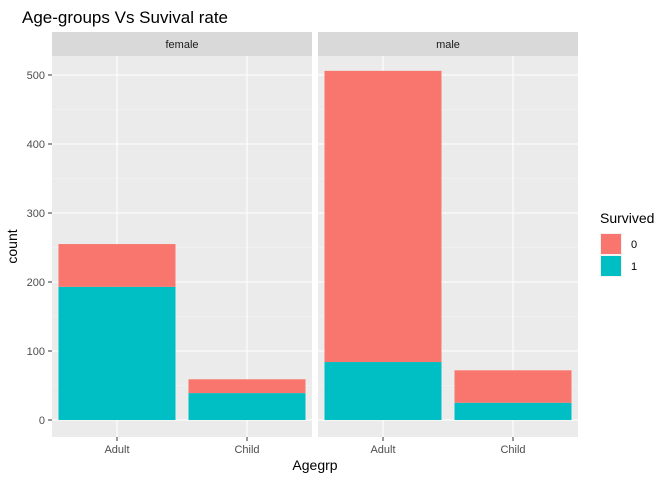 Image resolution: width=672 pixels, height=480 pixels. I want to click on chart-title: Age-groups Vs Suvival rate, so click(125, 17).